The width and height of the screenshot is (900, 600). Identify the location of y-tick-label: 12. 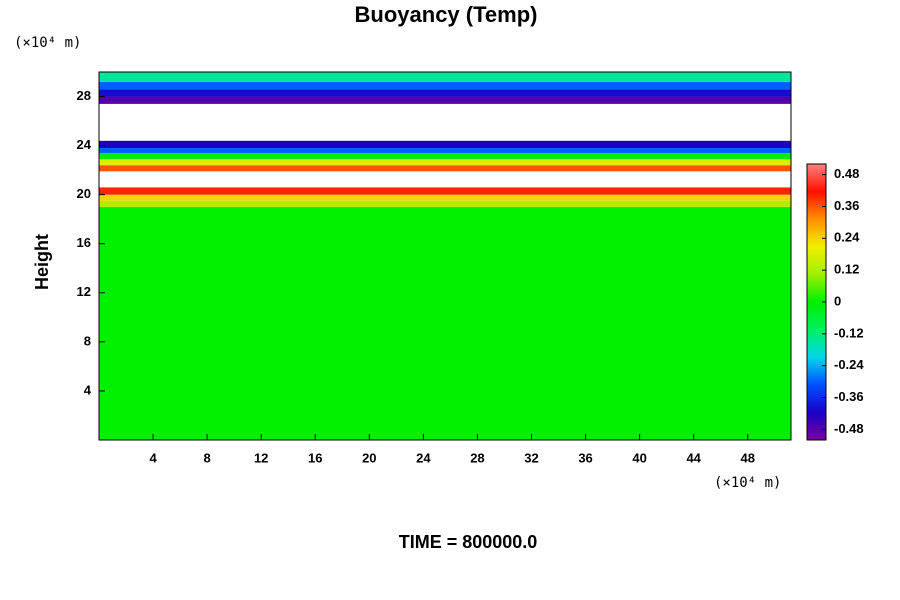
(84, 291).